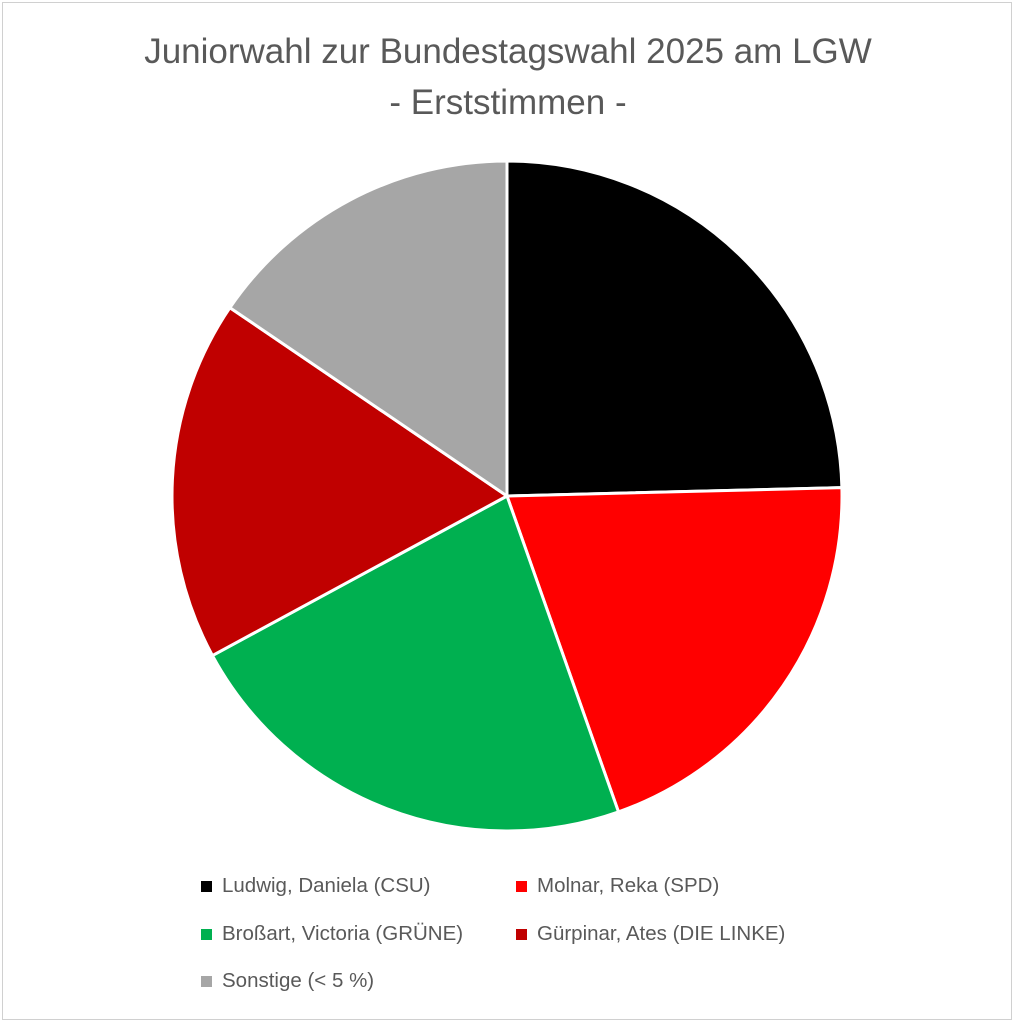 The width and height of the screenshot is (1016, 1024). Describe the element at coordinates (521, 886) in the screenshot. I see `legend-swatch-spd` at that location.